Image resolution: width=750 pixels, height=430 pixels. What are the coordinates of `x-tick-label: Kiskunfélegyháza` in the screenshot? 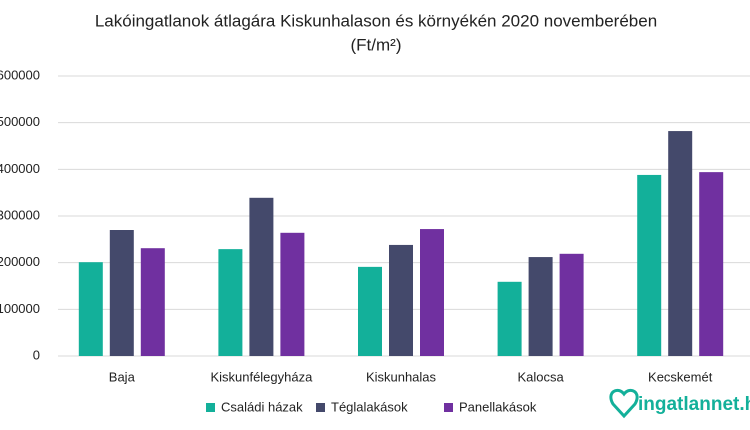 It's located at (261, 376).